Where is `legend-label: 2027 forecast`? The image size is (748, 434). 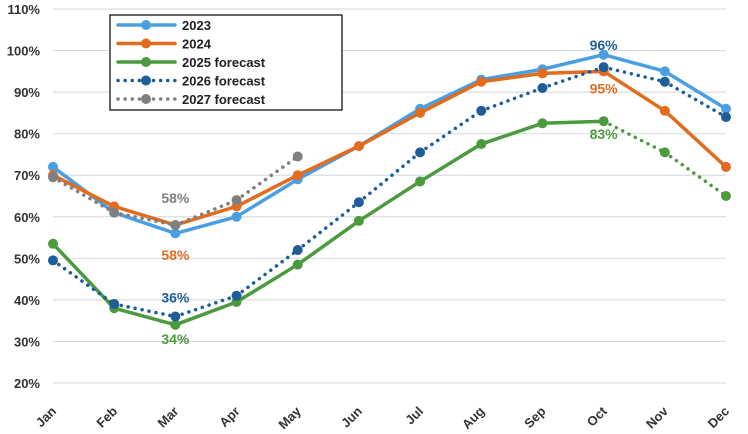 legend-label: 2027 forecast is located at coordinates (224, 99).